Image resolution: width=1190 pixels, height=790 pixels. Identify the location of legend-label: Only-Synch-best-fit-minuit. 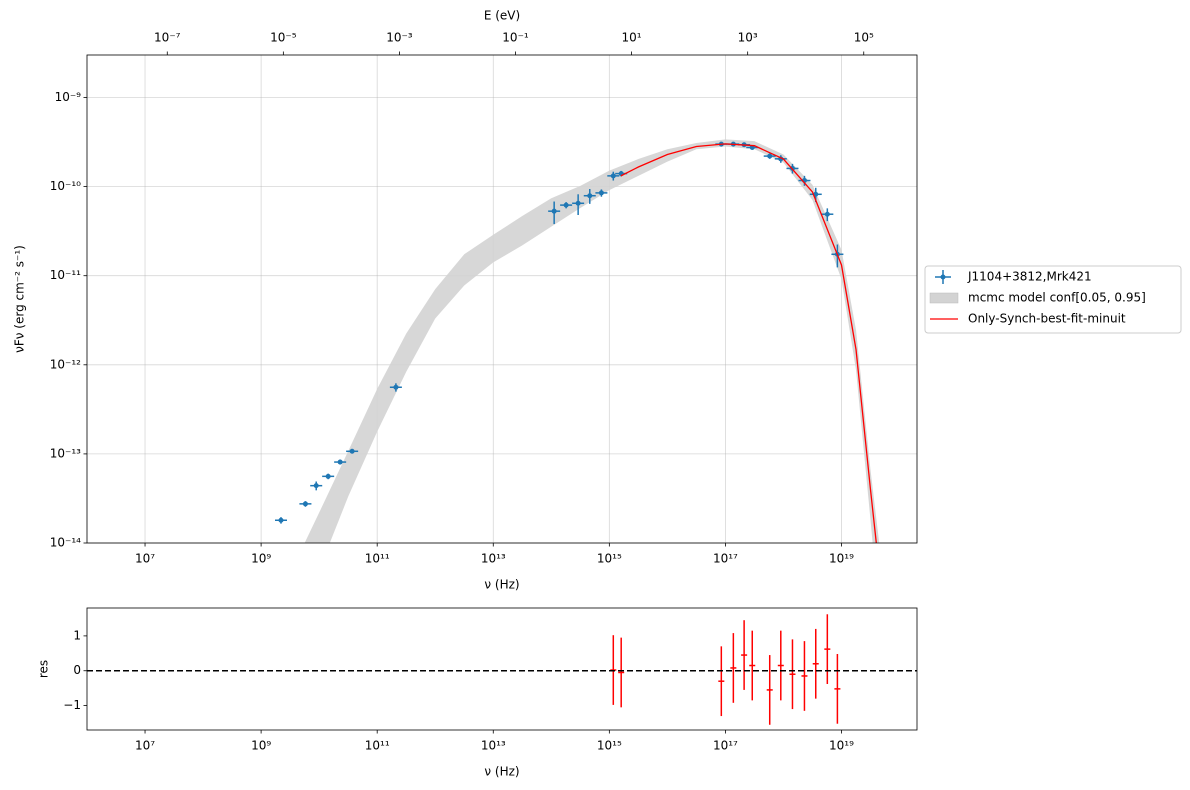
(1047, 319).